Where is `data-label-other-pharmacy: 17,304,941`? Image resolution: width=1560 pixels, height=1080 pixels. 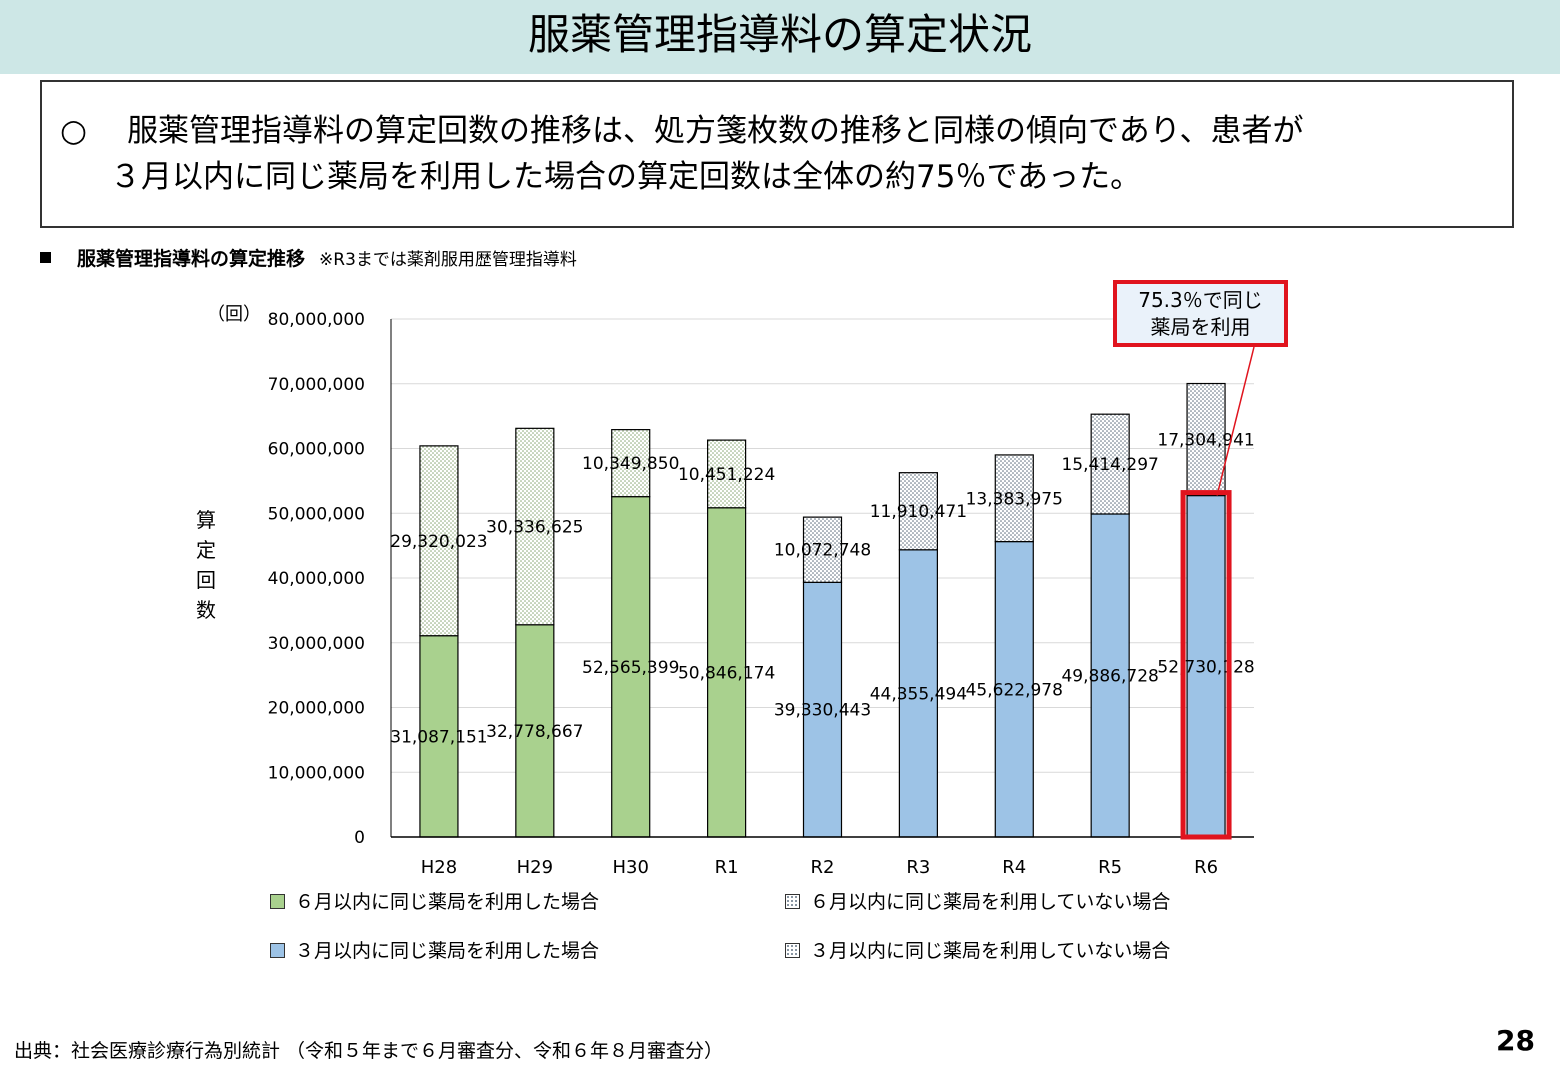
data-label-other-pharmacy: 17,304,941 is located at coordinates (1205, 441).